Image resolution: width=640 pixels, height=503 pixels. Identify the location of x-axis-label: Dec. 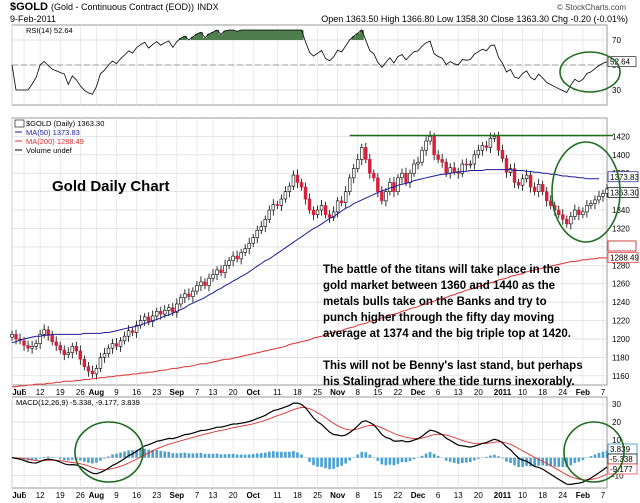
(418, 392).